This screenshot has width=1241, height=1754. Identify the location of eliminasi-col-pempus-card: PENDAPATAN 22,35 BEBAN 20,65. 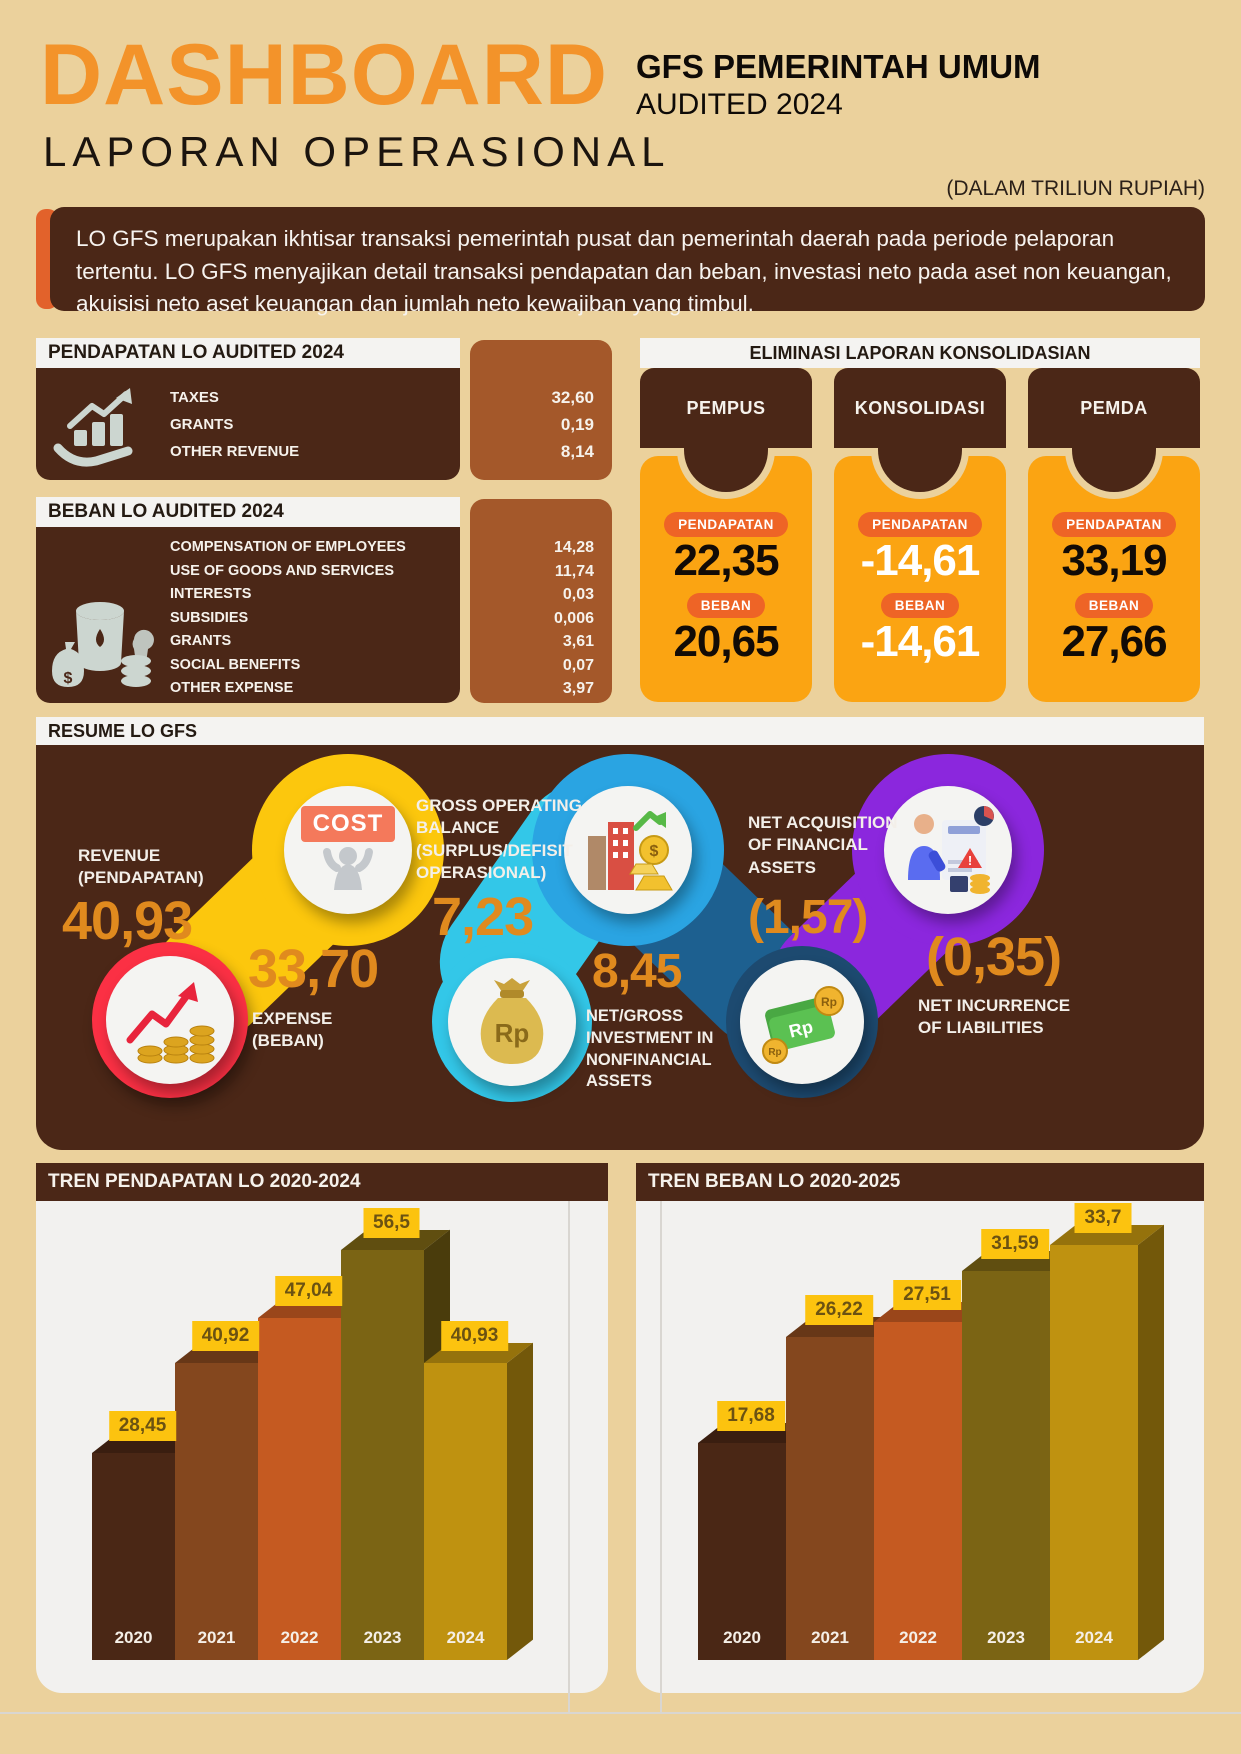
(726, 575).